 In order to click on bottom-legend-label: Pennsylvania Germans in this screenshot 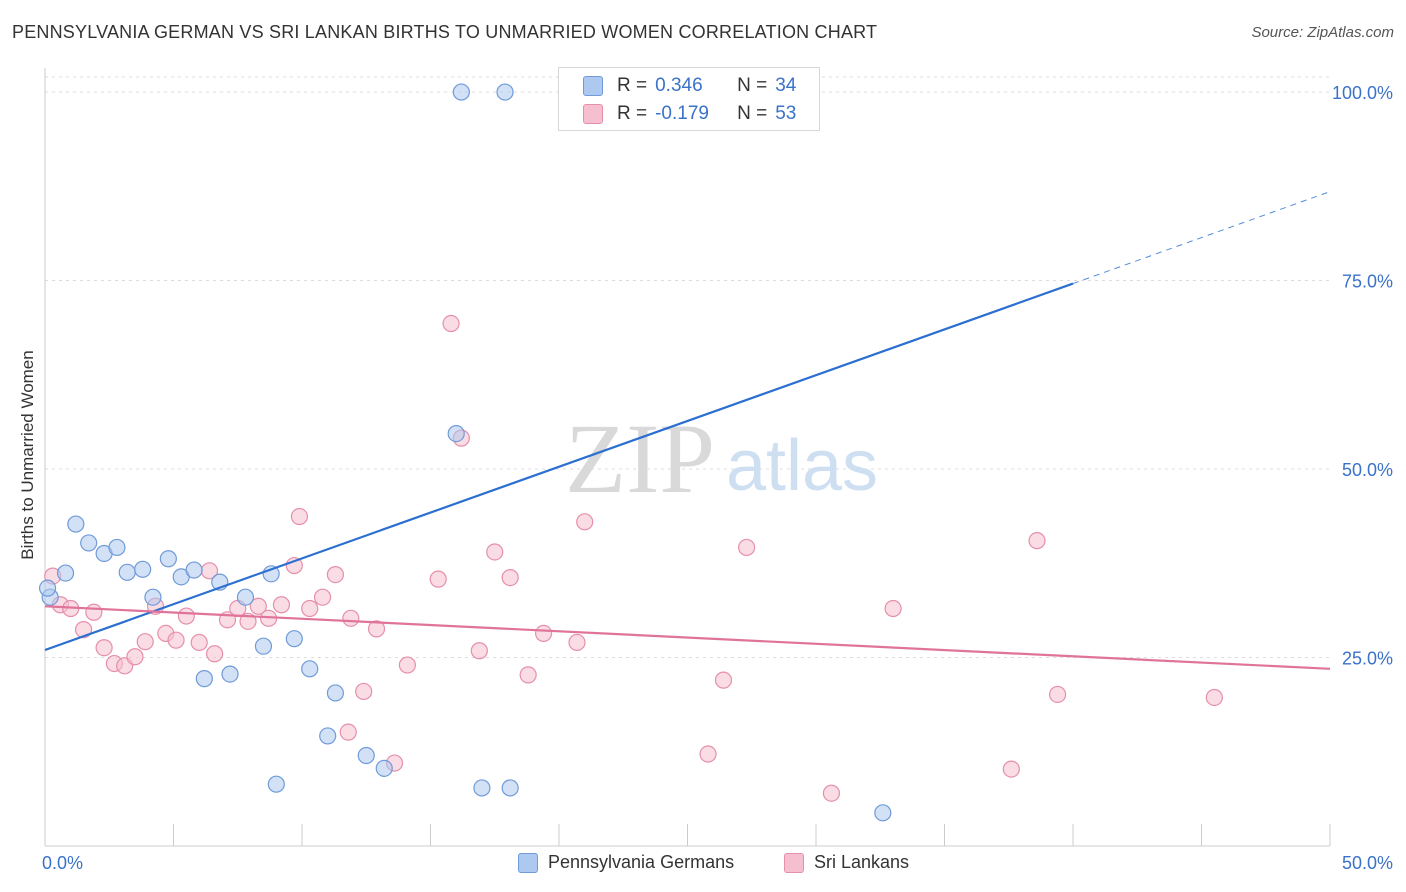, I will do `click(641, 862)`.